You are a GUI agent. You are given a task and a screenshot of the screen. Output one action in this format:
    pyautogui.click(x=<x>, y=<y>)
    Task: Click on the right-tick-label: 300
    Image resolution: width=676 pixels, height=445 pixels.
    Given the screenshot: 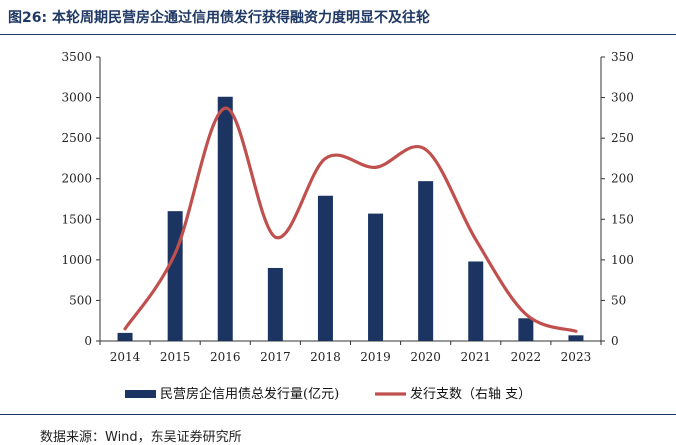 What is the action you would take?
    pyautogui.click(x=622, y=98)
    